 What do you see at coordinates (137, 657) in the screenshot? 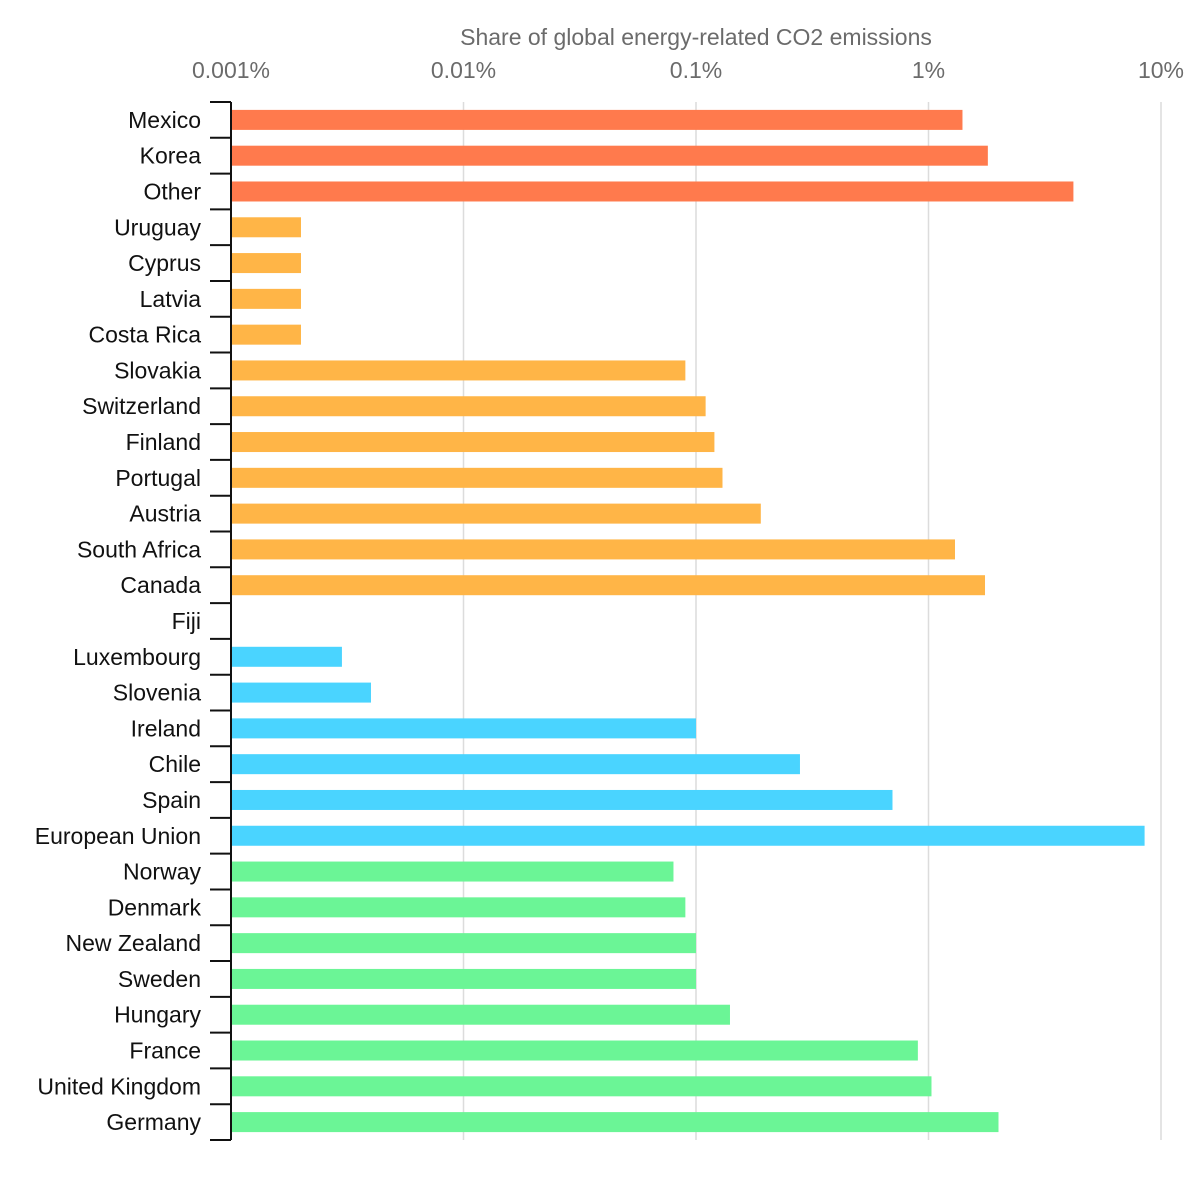
I see `y-tick-label: Luxembourg` at bounding box center [137, 657].